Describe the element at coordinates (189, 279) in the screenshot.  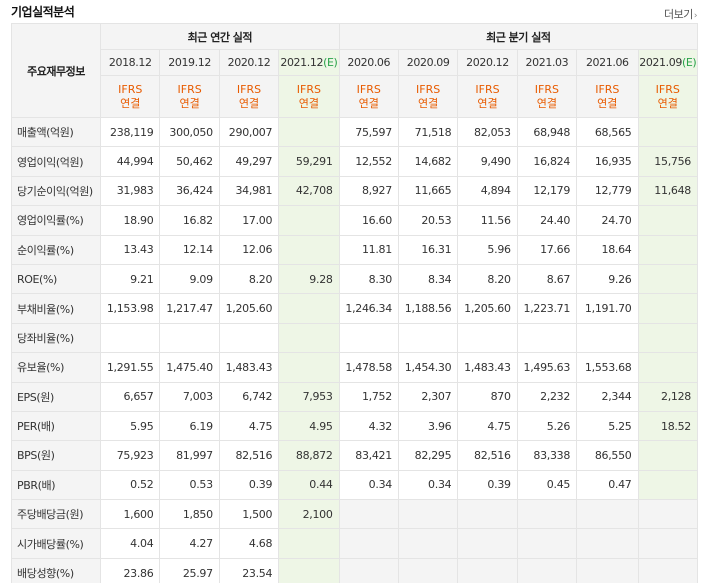
I see `table-cell: 9.09` at that location.